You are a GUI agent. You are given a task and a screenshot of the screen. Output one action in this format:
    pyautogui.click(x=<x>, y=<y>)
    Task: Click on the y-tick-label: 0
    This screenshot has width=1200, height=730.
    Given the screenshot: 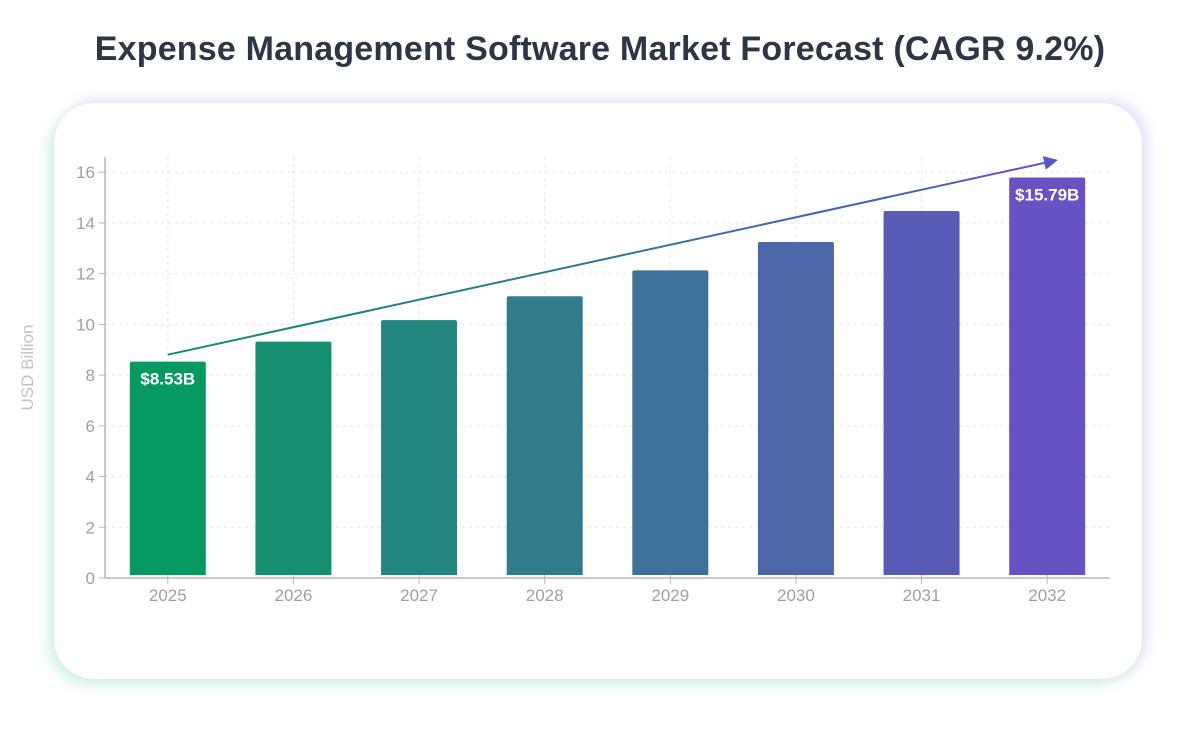 What is the action you would take?
    pyautogui.click(x=90, y=578)
    